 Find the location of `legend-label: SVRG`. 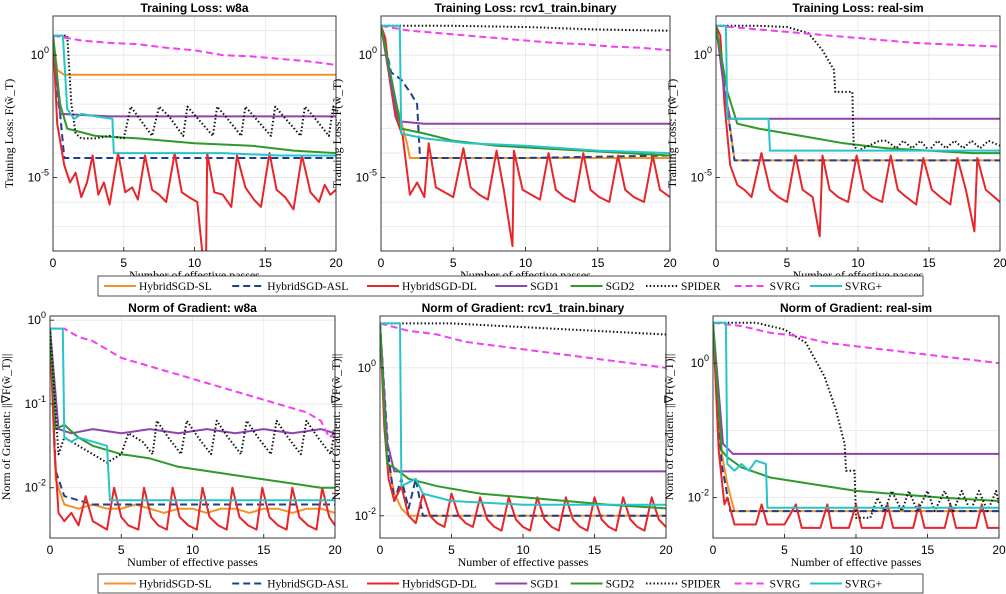

legend-label: SVRG is located at coordinates (785, 585).